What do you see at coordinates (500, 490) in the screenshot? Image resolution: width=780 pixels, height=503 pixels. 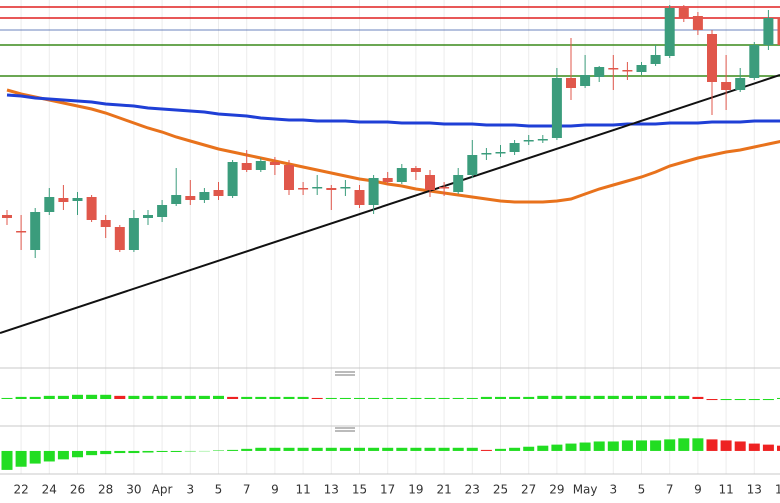 I see `x-tick-label: 25` at bounding box center [500, 490].